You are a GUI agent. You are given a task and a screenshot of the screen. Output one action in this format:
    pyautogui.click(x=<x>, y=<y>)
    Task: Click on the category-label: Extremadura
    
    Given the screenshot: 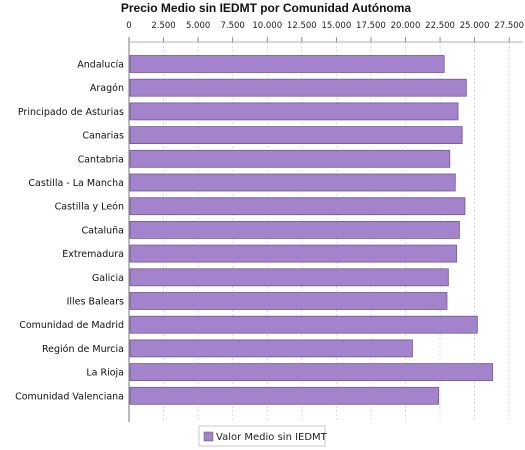 What is the action you would take?
    pyautogui.click(x=93, y=254)
    